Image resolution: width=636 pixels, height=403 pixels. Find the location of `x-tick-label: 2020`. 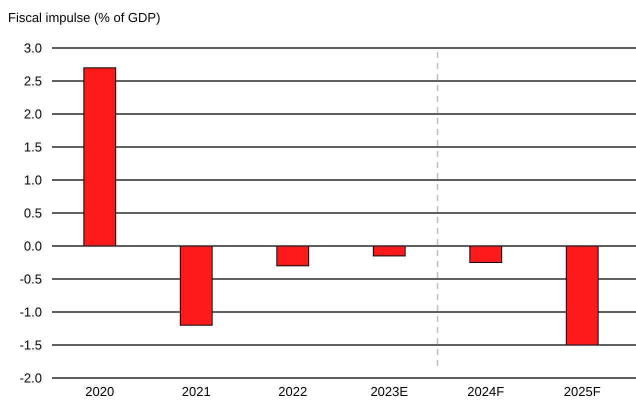

x-tick-label: 2020 is located at coordinates (99, 391).